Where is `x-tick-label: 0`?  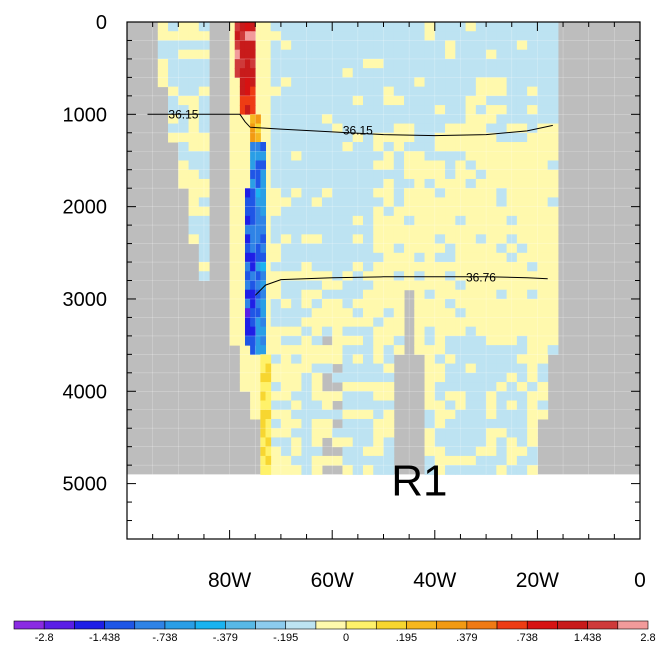 x-tick-label: 0 is located at coordinates (640, 580).